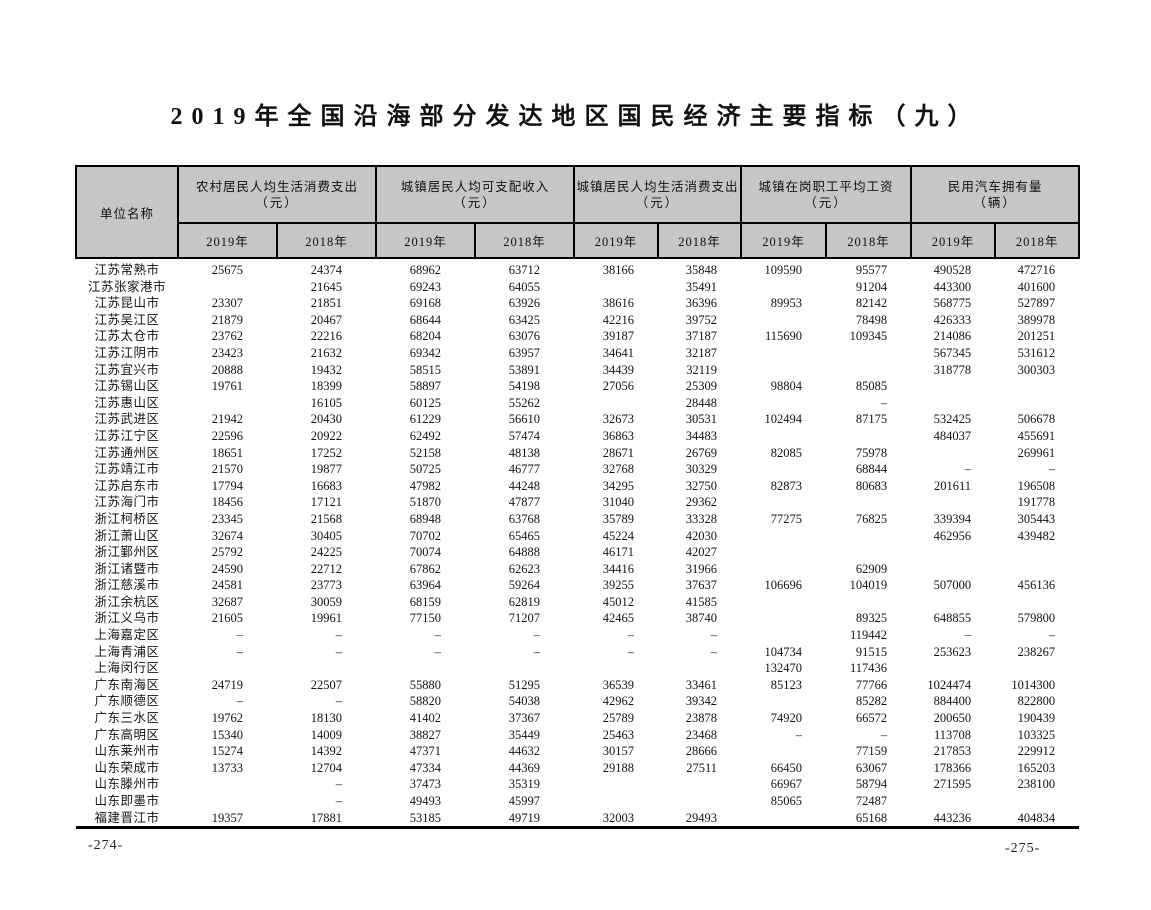 The width and height of the screenshot is (1151, 910). What do you see at coordinates (1036, 817) in the screenshot?
I see `value-cell: 404834` at bounding box center [1036, 817].